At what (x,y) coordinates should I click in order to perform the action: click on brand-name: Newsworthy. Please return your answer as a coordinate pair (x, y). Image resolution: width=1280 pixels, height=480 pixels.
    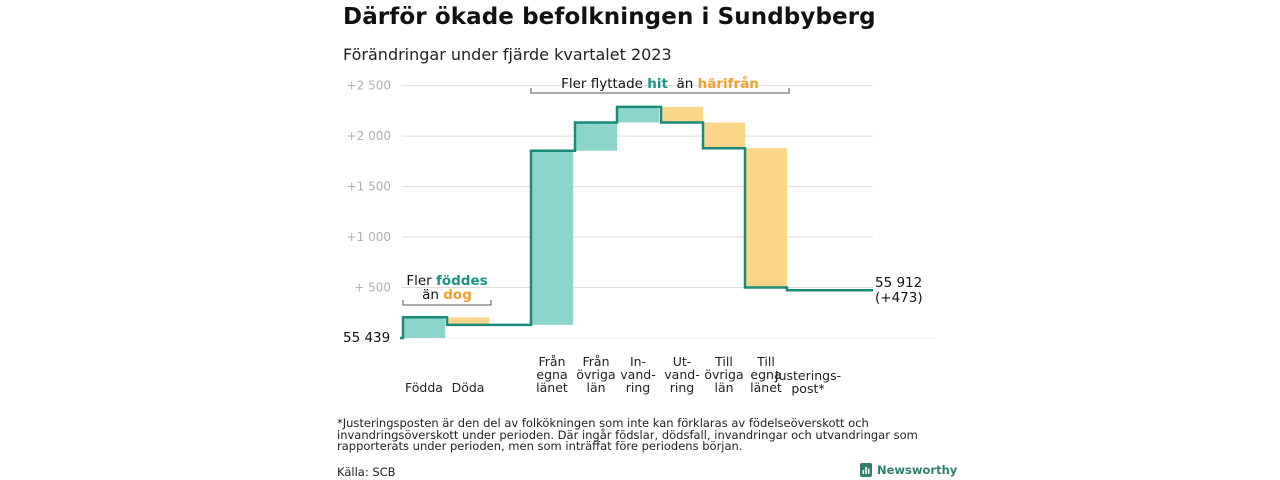
    Looking at the image, I should click on (917, 470).